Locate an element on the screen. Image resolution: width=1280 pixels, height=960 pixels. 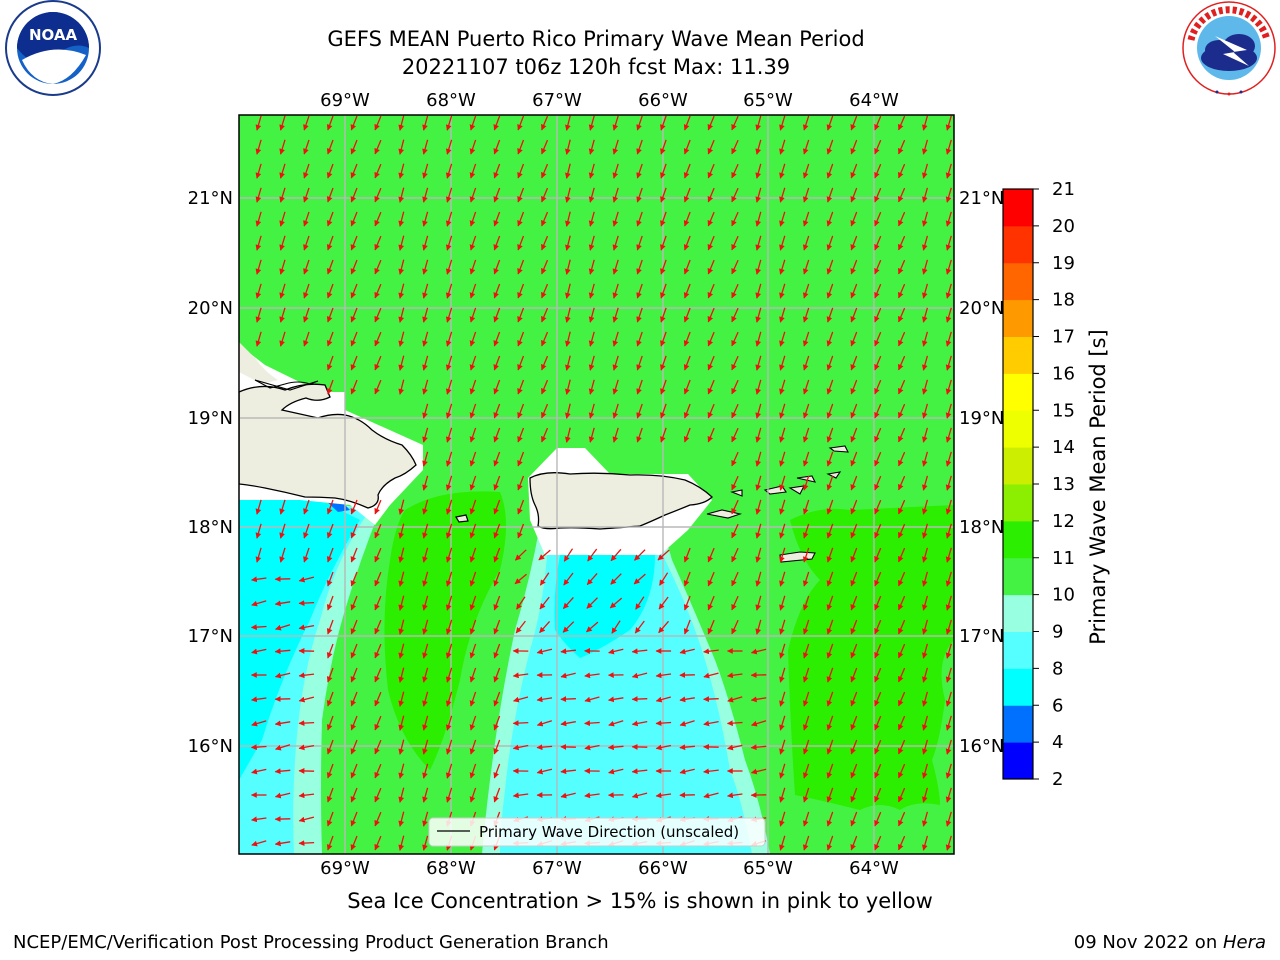
colorbar-tick-label: 2 is located at coordinates (1057, 779).